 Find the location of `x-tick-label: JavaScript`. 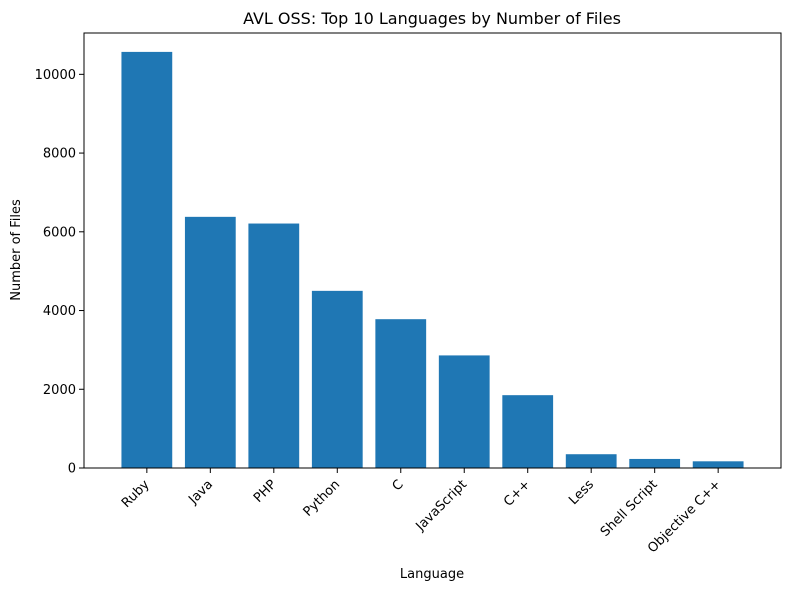

x-tick-label: JavaScript is located at coordinates (441, 505).